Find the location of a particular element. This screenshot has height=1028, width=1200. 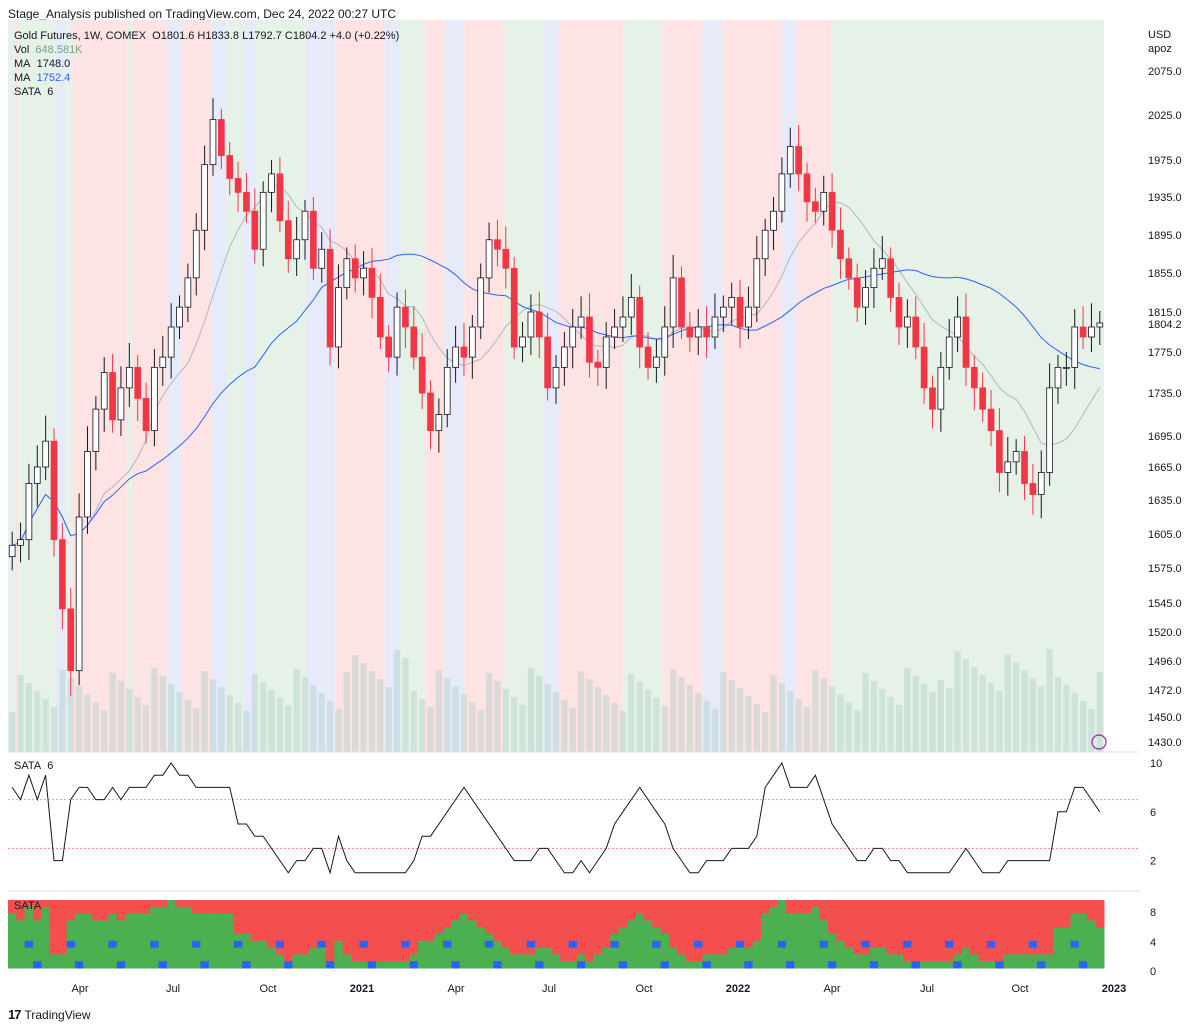

price-tick-label: 1450.0 is located at coordinates (1165, 718).